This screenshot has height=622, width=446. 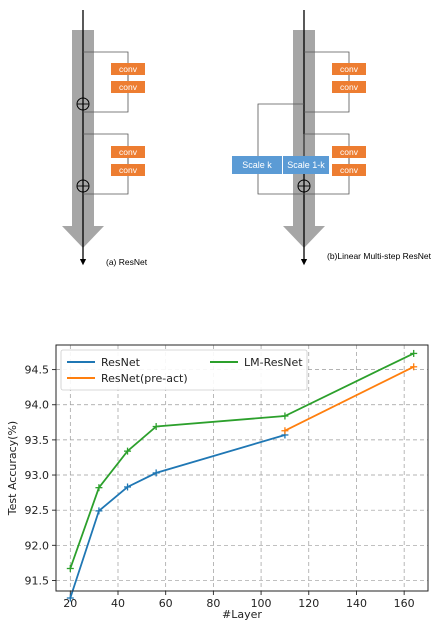 I want to click on x-tick-label: 160, so click(x=404, y=603).